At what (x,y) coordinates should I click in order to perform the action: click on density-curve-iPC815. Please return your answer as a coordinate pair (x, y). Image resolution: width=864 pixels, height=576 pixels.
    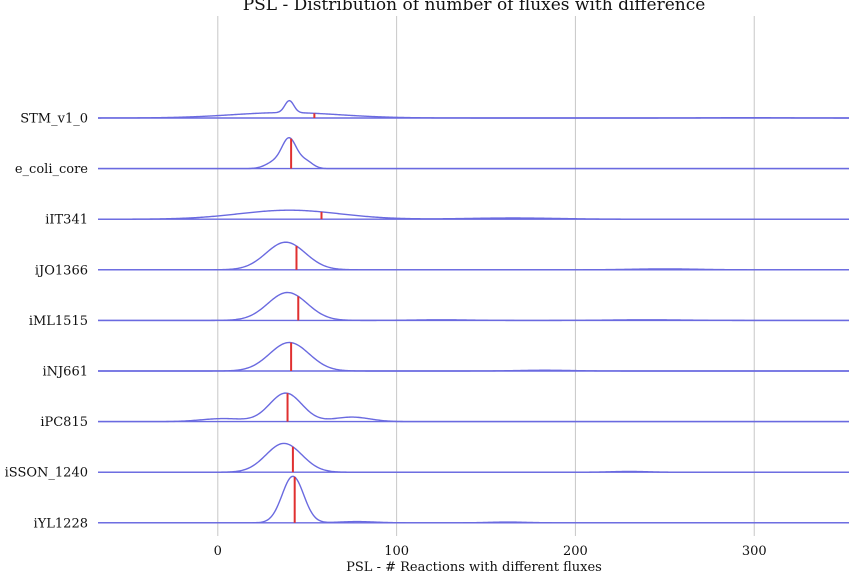
    Looking at the image, I should click on (473, 407).